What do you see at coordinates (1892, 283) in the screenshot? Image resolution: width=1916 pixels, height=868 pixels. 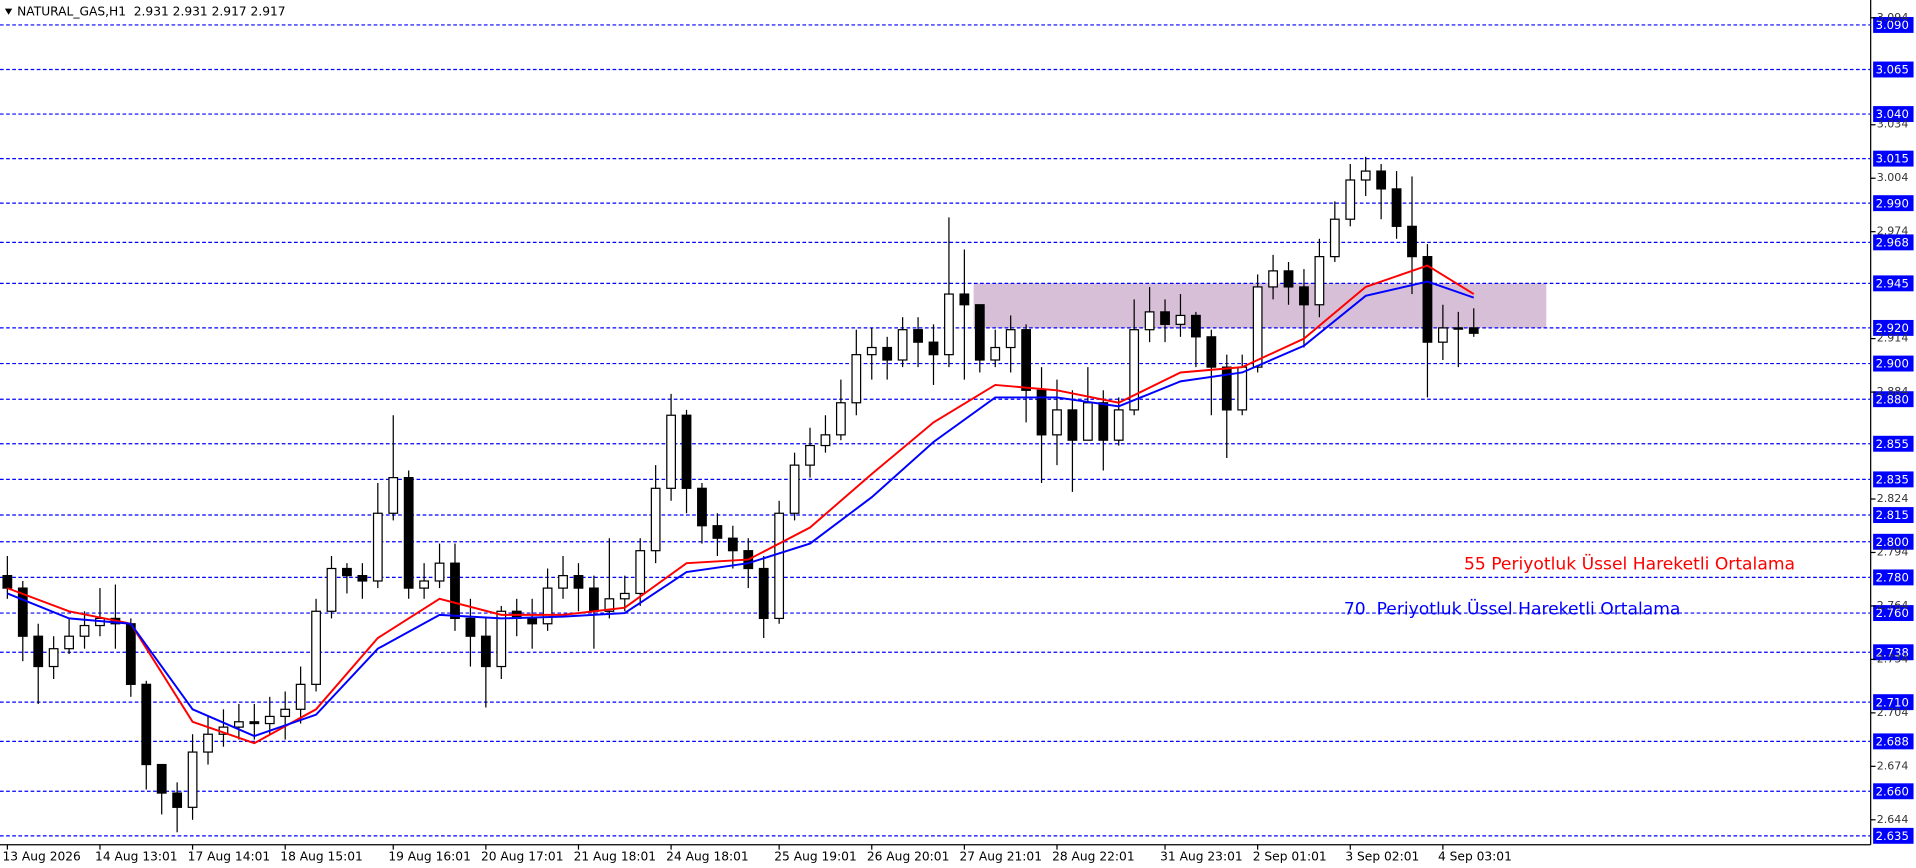 I see `level-label: 2.945` at bounding box center [1892, 283].